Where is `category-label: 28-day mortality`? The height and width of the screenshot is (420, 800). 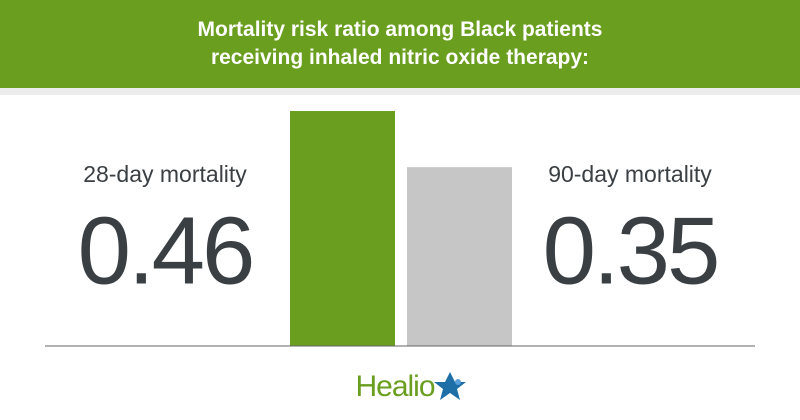 category-label: 28-day mortality is located at coordinates (165, 174).